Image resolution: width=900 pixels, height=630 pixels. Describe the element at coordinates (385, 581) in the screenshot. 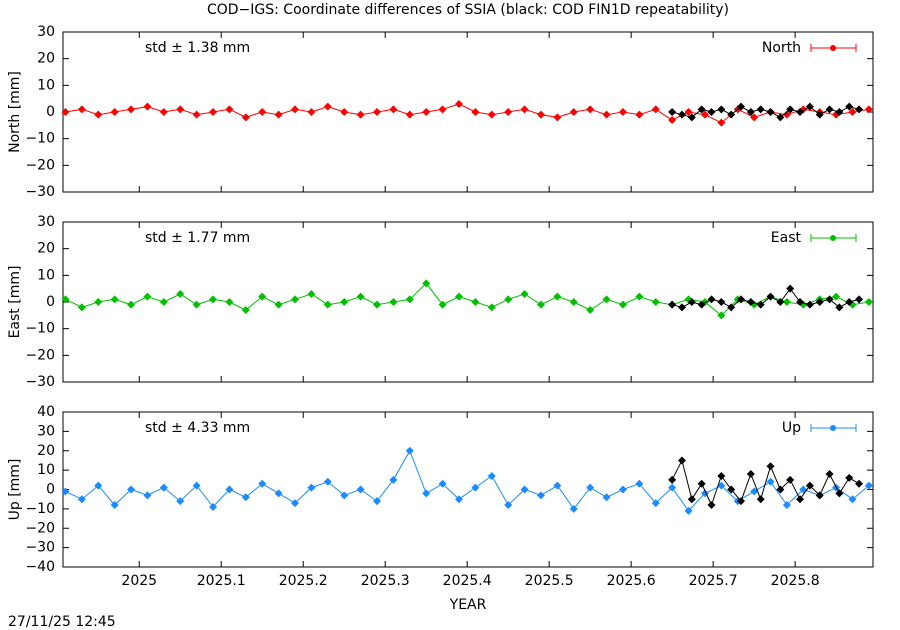

I see `x-tick-label: 2025.3` at that location.